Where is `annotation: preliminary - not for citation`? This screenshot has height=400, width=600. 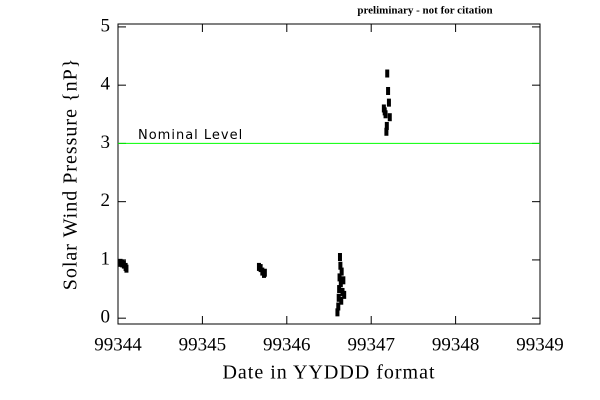
annotation: preliminary - not for citation is located at coordinates (424, 11).